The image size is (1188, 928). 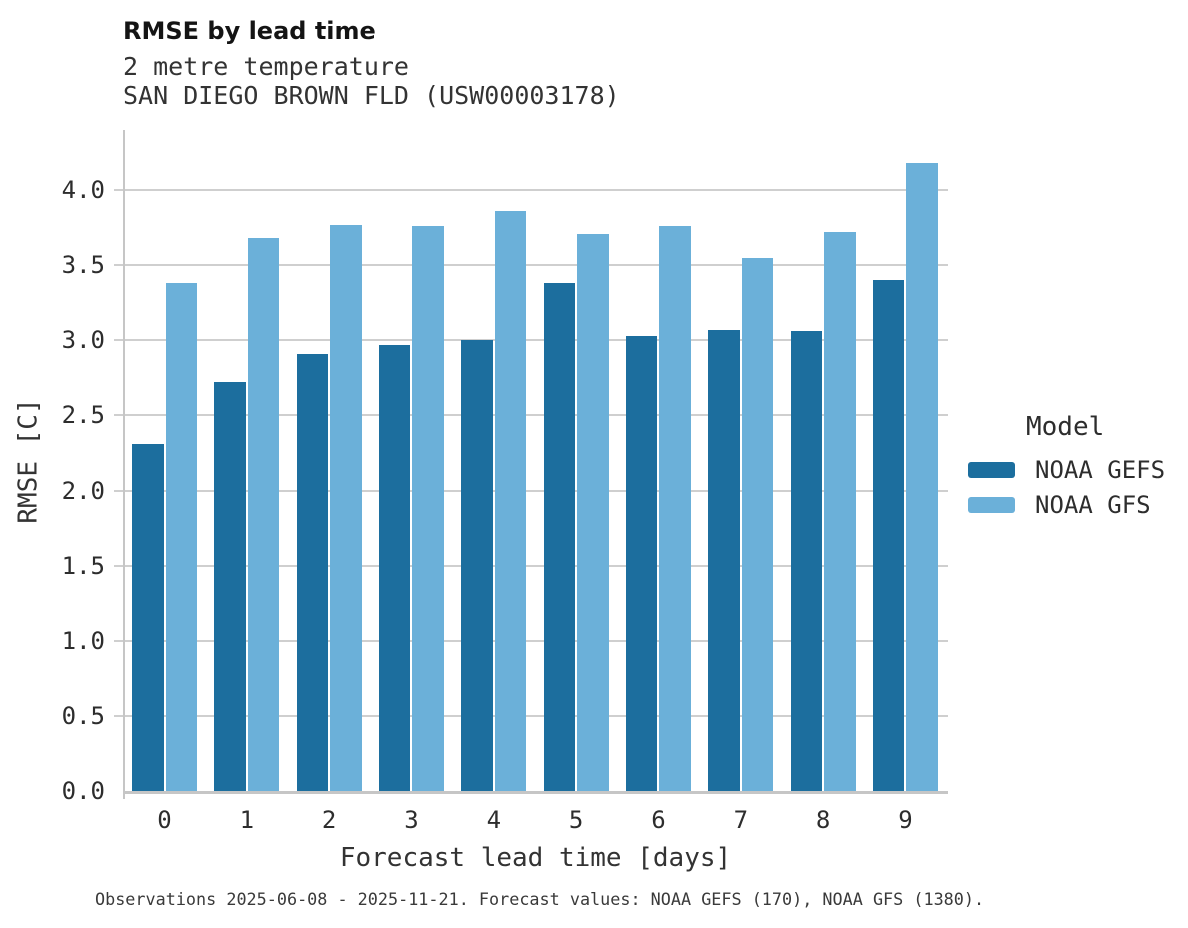 What do you see at coordinates (118, 640) in the screenshot?
I see `y-tickmark-1.0` at bounding box center [118, 640].